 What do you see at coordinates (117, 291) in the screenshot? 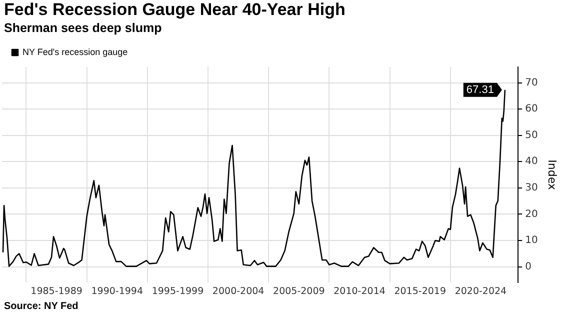
I see `x-tick-label: 1990-1994` at bounding box center [117, 291].